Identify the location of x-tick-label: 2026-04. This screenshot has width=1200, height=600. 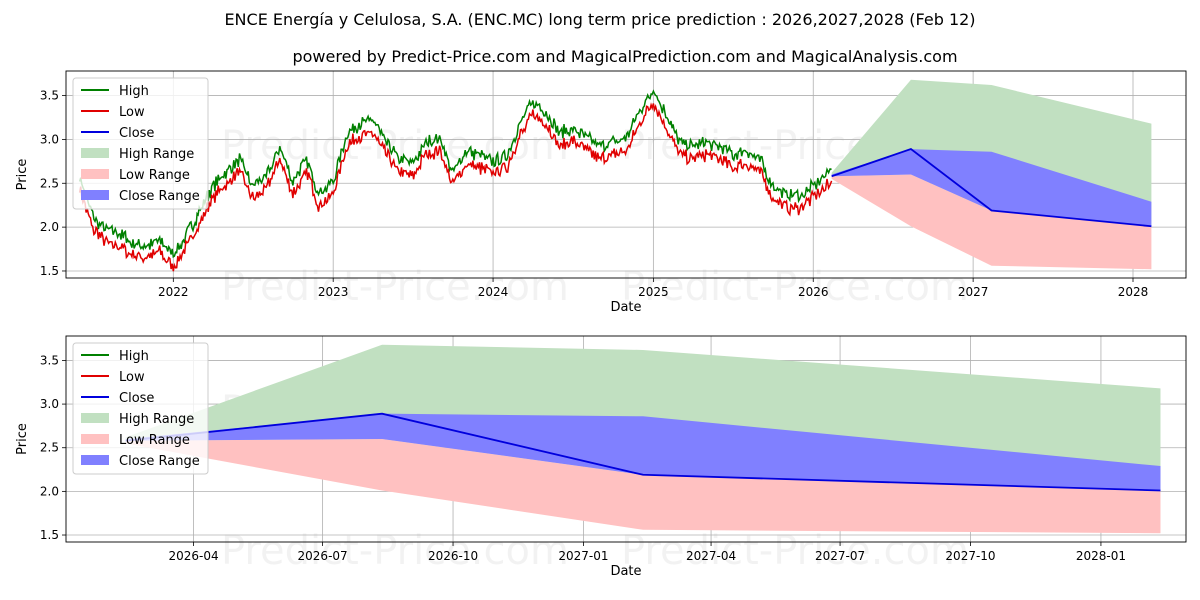
(194, 556).